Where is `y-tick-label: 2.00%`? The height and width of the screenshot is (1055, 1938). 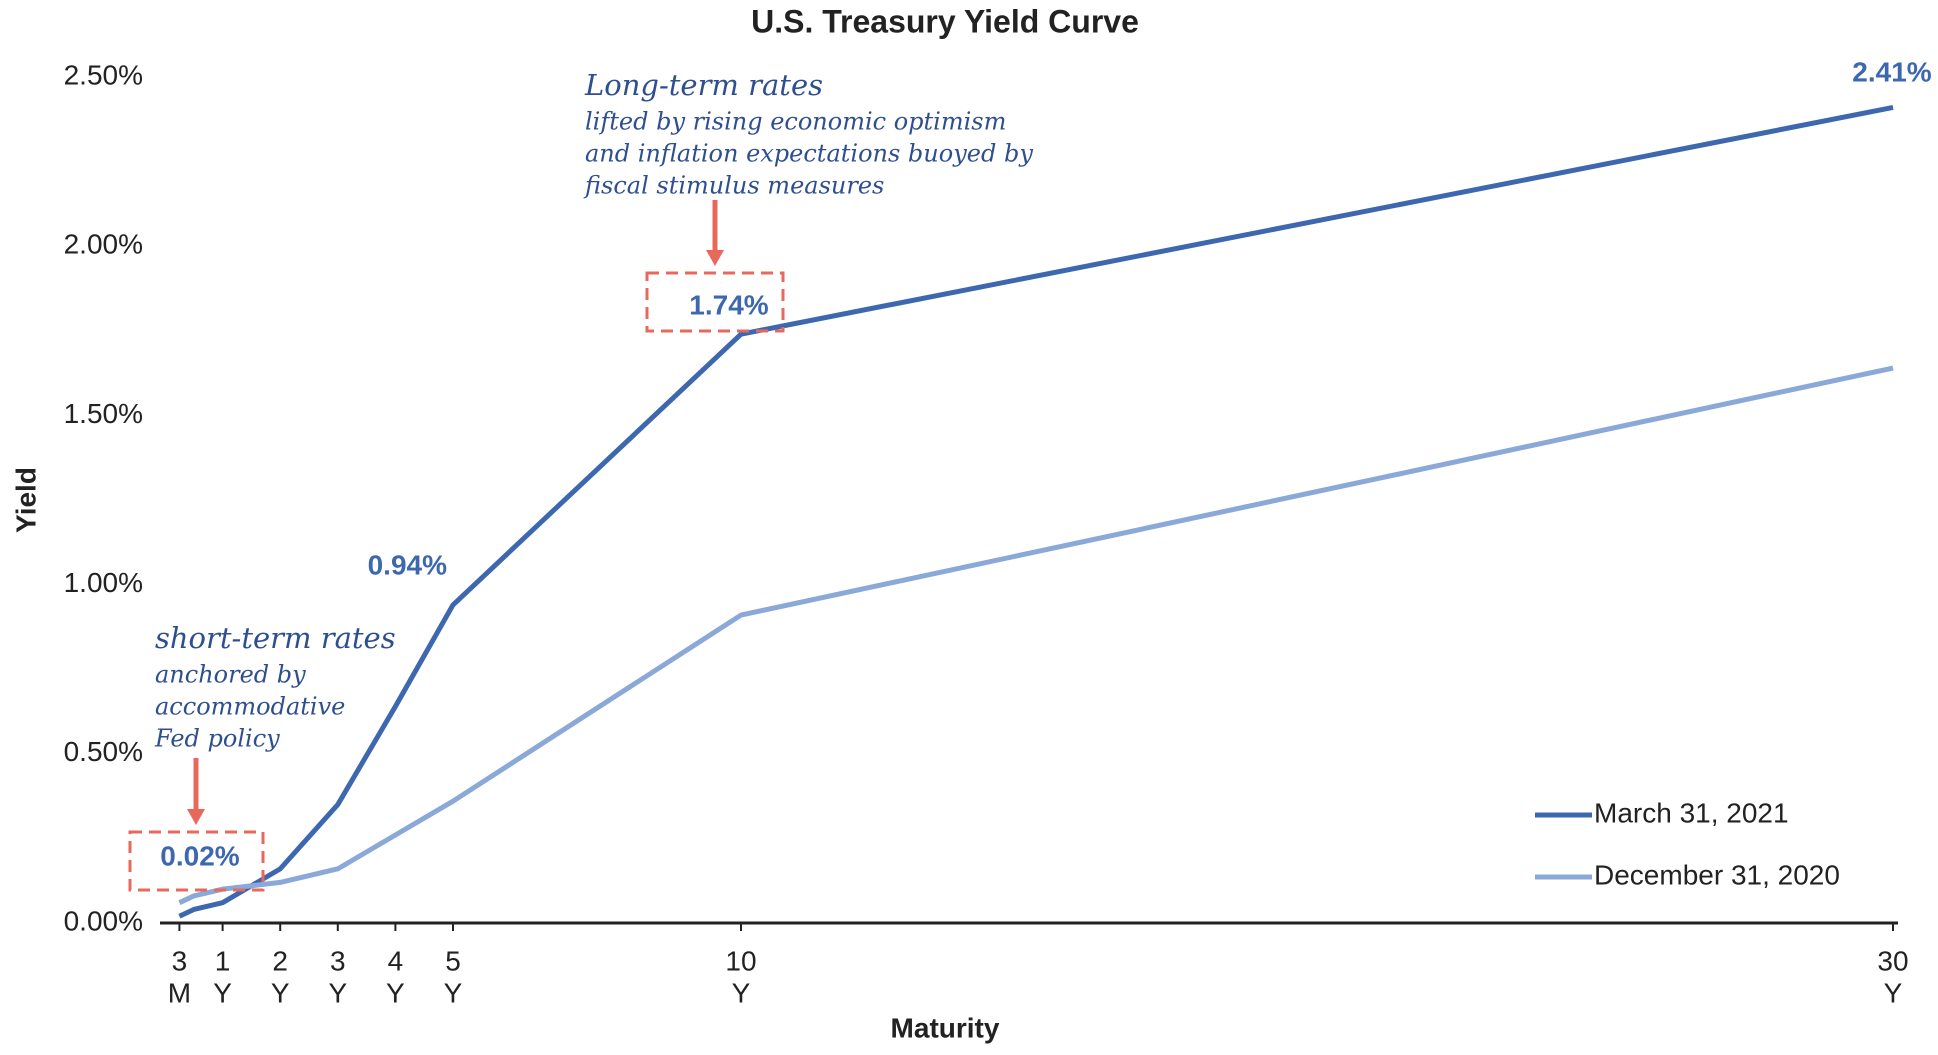
y-tick-label: 2.00% is located at coordinates (103, 244).